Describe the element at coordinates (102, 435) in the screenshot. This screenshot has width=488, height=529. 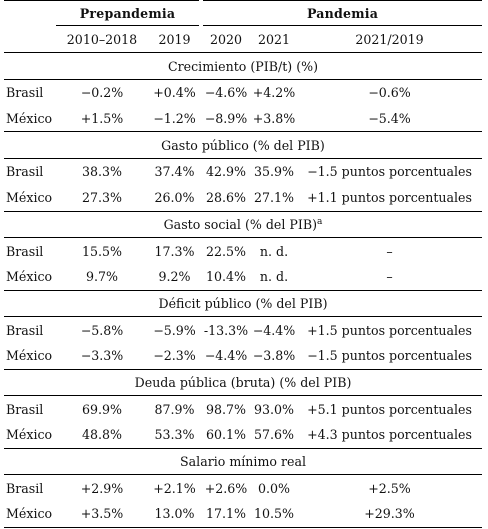
I see `value-cell: 48.8%` at that location.